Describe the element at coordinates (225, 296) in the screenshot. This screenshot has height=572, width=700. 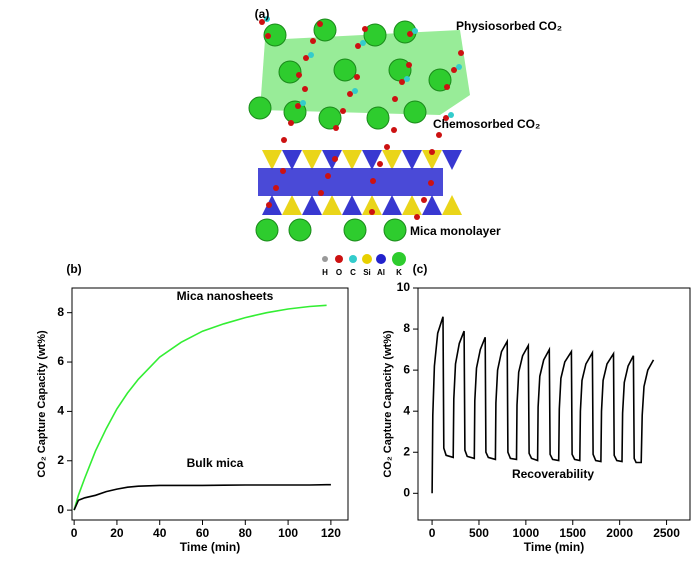
I see `series-label: Mica nanosheets` at that location.